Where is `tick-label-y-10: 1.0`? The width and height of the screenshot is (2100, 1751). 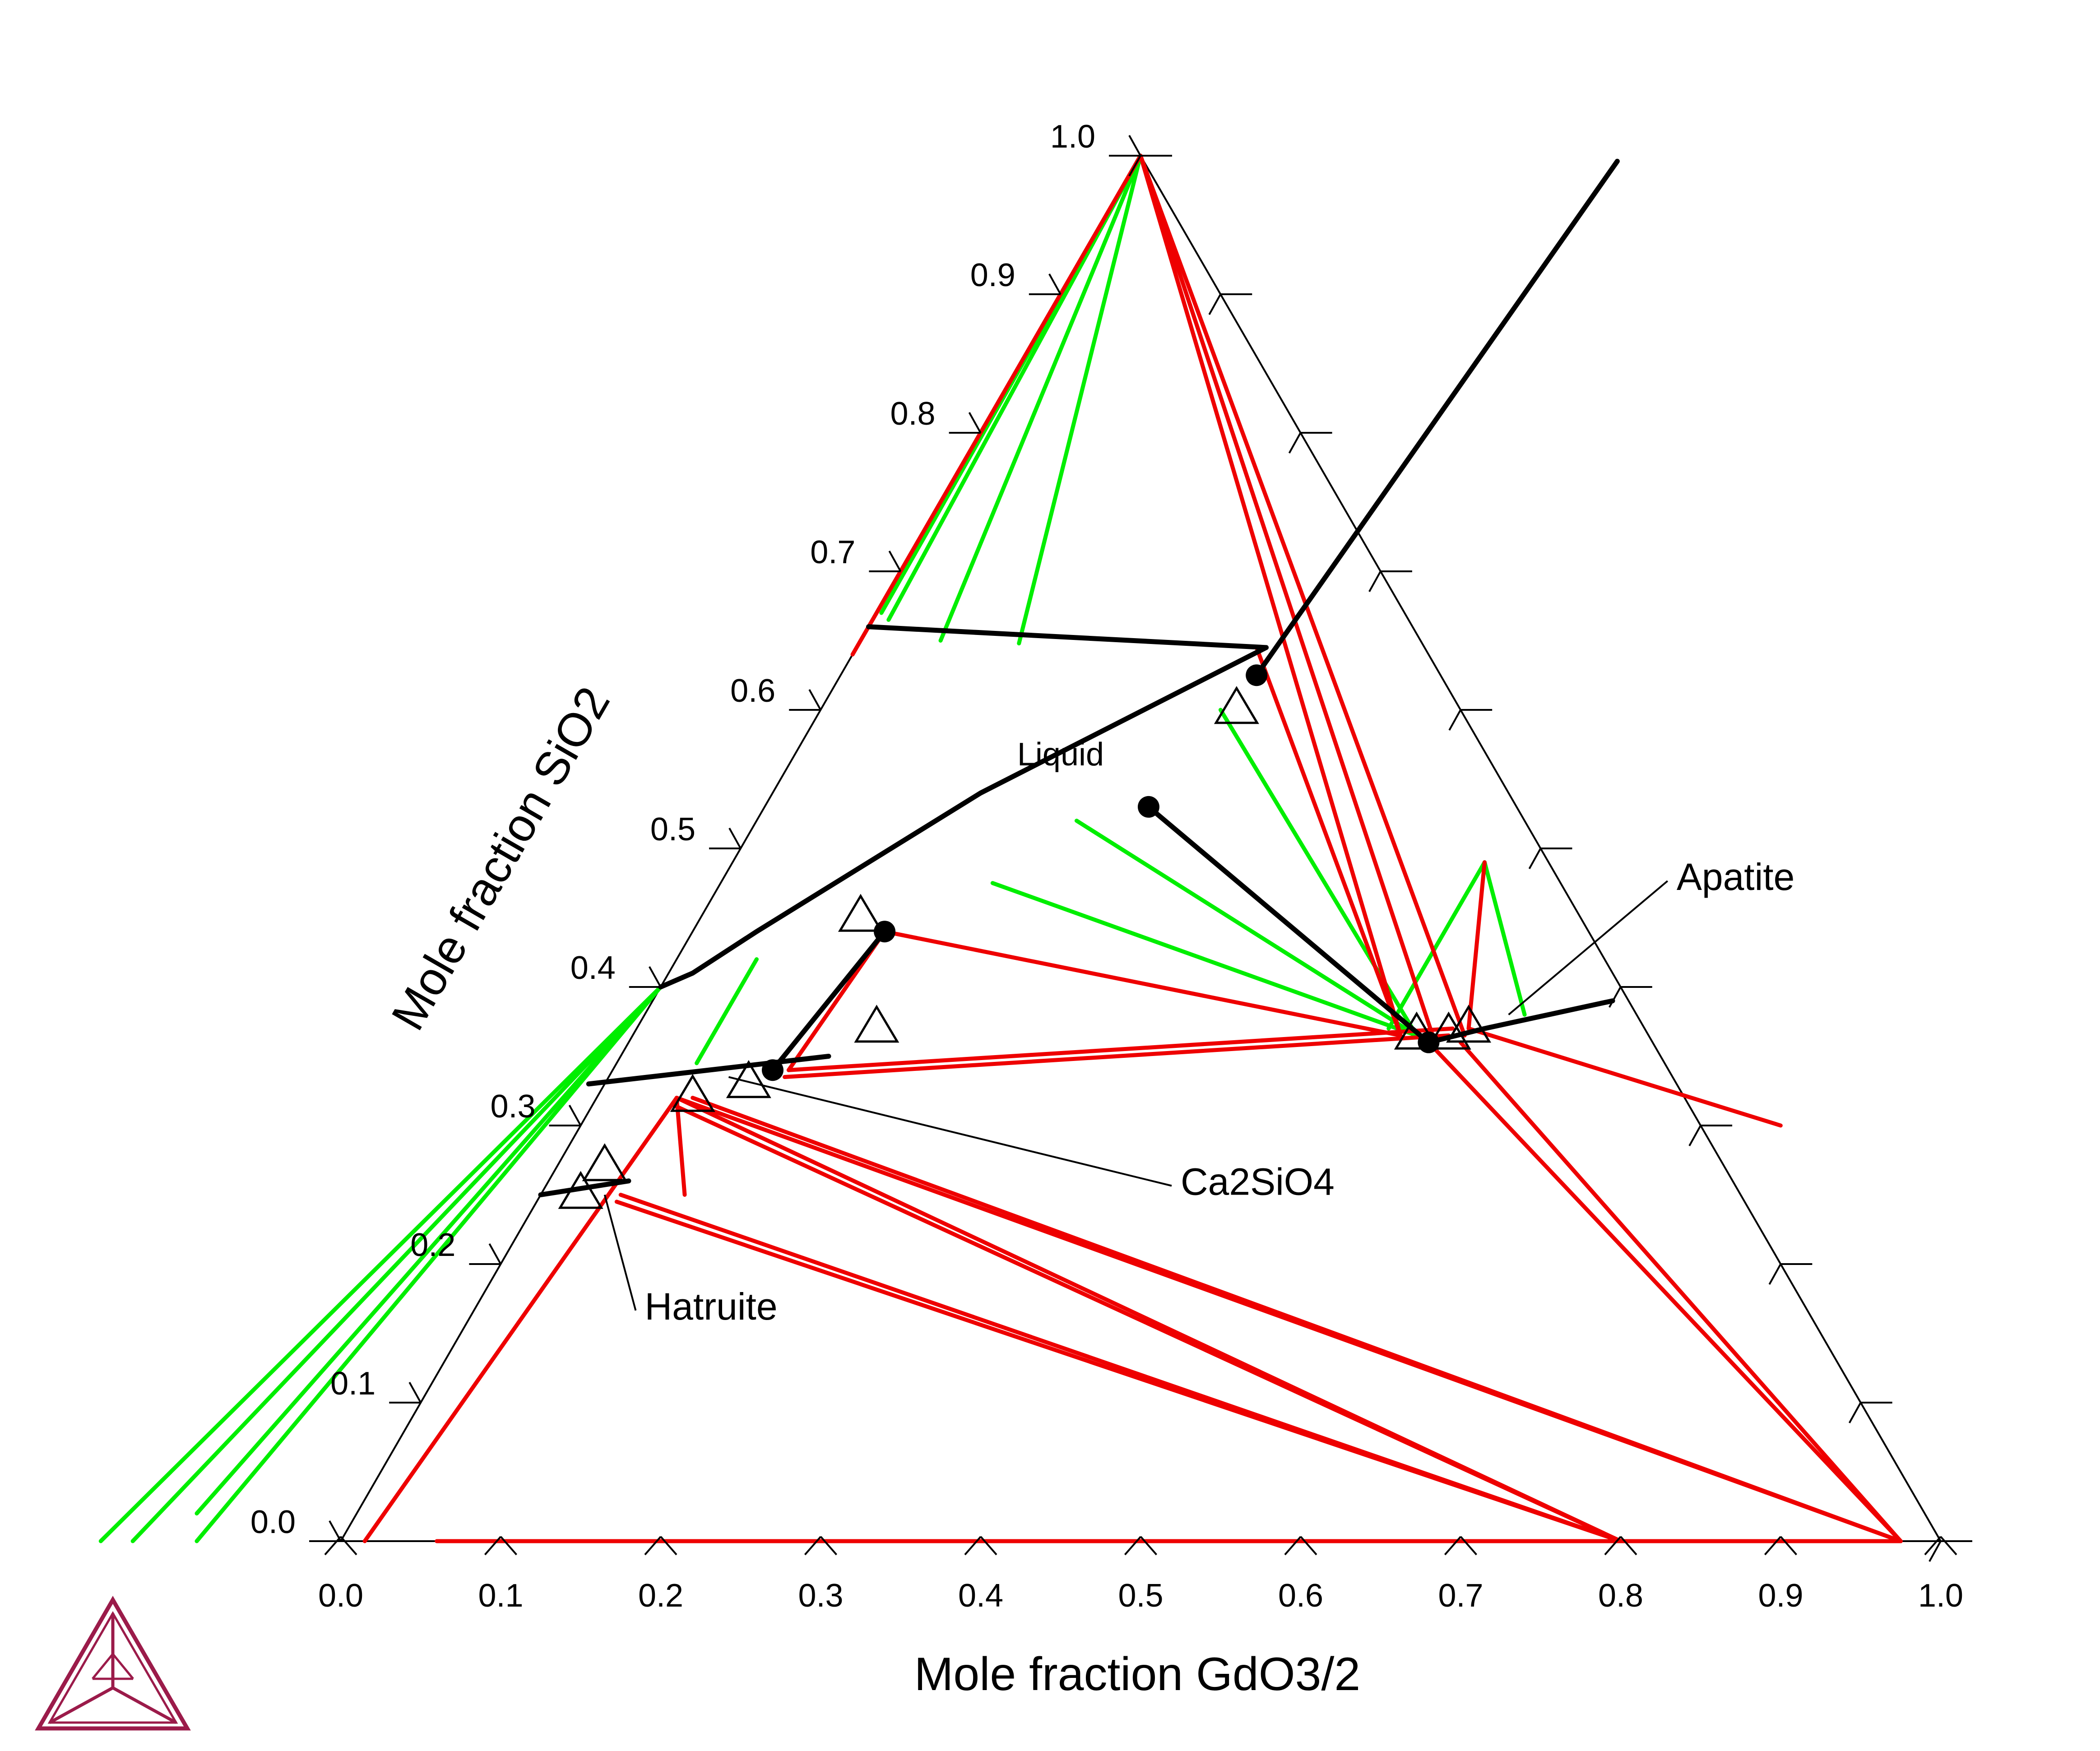
tick-label-y-10: 1.0 is located at coordinates (1072, 137).